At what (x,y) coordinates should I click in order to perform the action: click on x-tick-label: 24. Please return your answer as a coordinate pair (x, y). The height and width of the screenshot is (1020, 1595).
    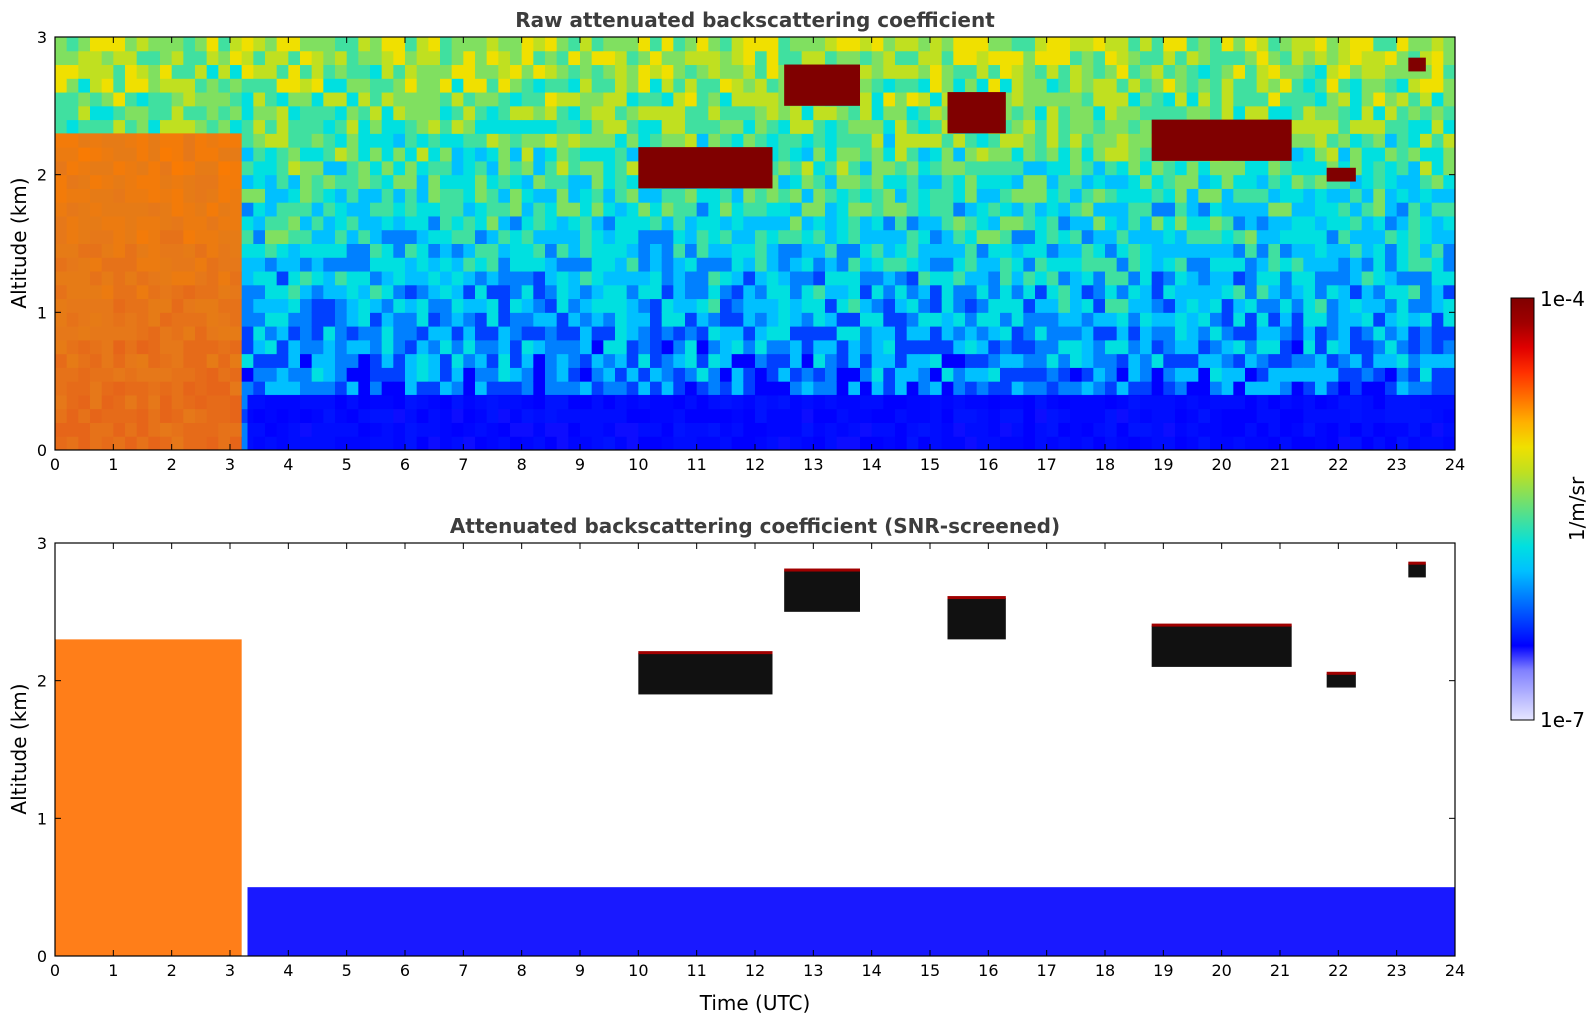
    Looking at the image, I should click on (1455, 464).